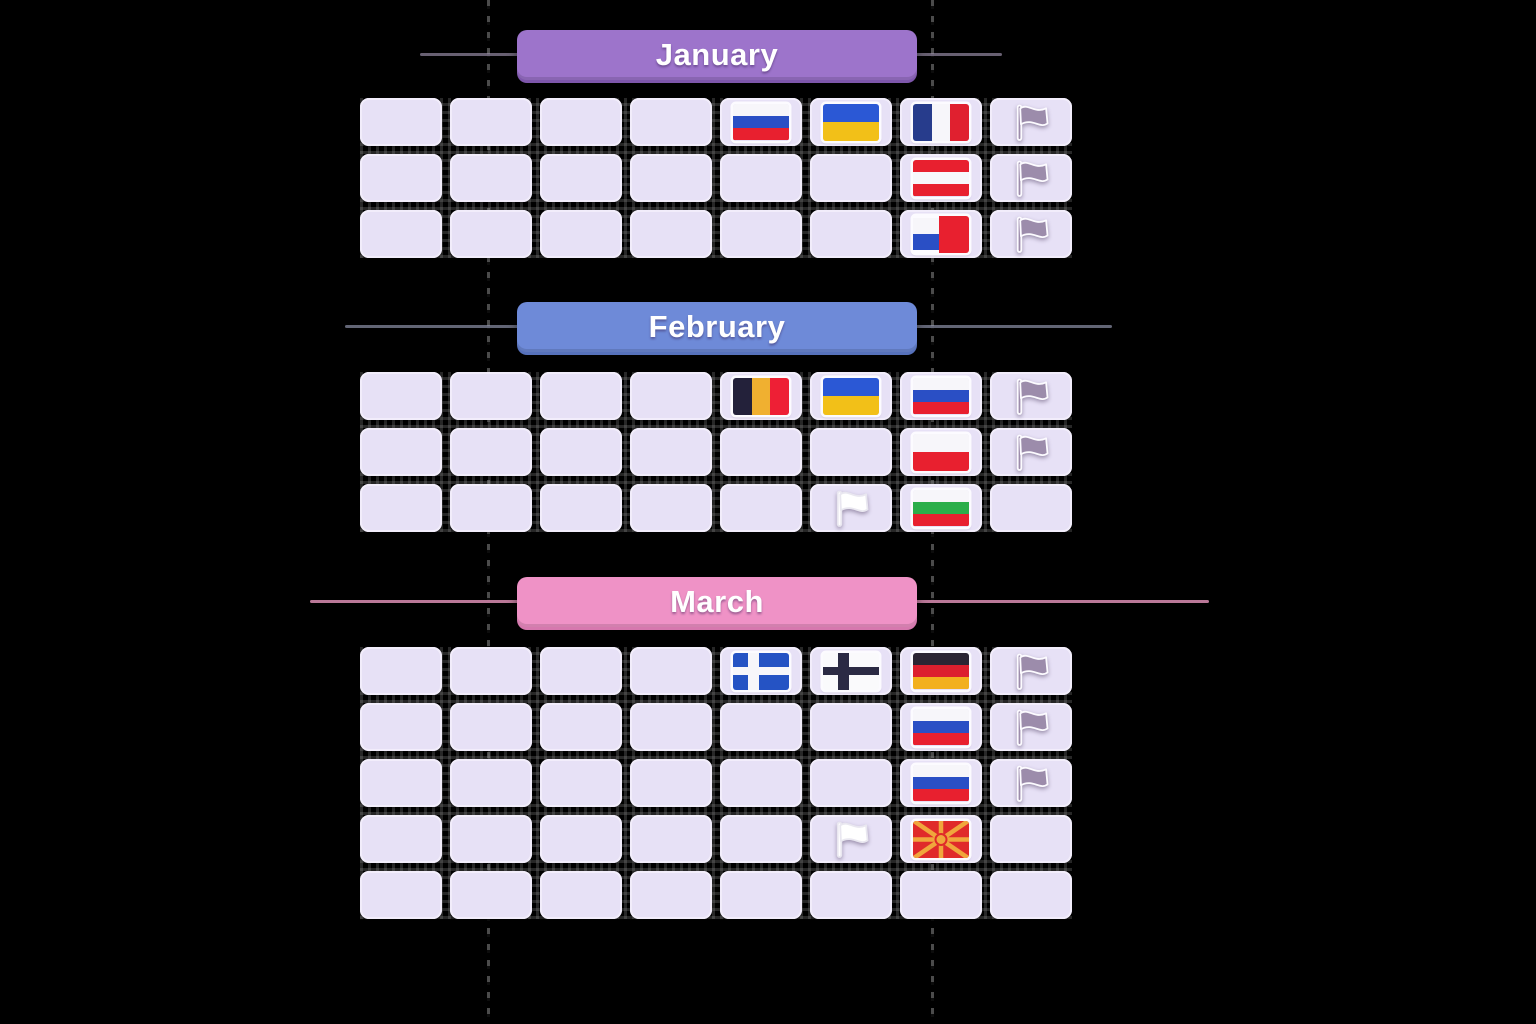 This screenshot has height=1024, width=1536. I want to click on belgium-flag-icon, so click(761, 396).